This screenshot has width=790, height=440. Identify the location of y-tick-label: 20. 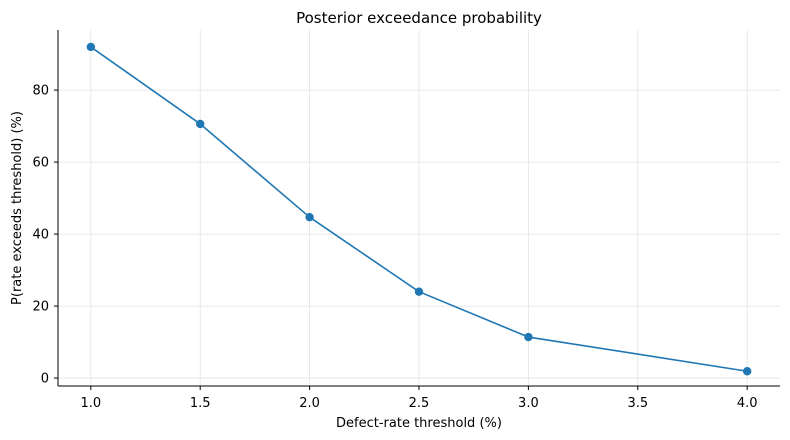
(40, 307).